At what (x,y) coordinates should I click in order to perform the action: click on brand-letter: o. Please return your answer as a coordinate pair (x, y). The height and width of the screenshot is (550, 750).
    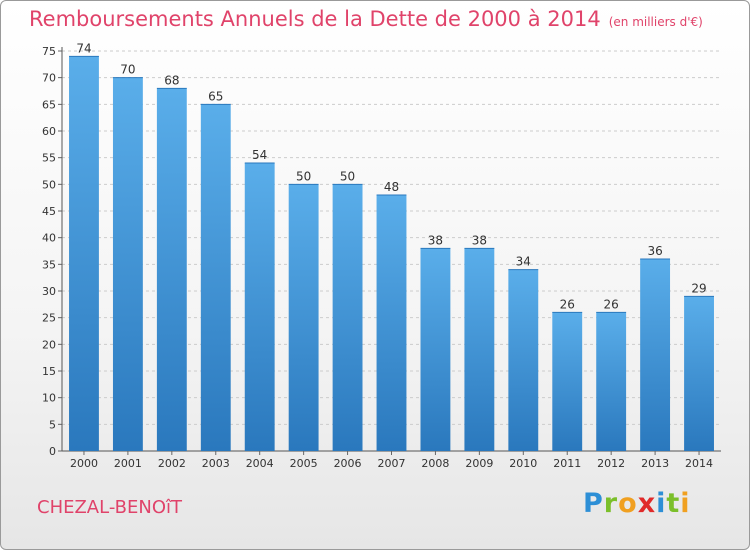
    Looking at the image, I should click on (628, 503).